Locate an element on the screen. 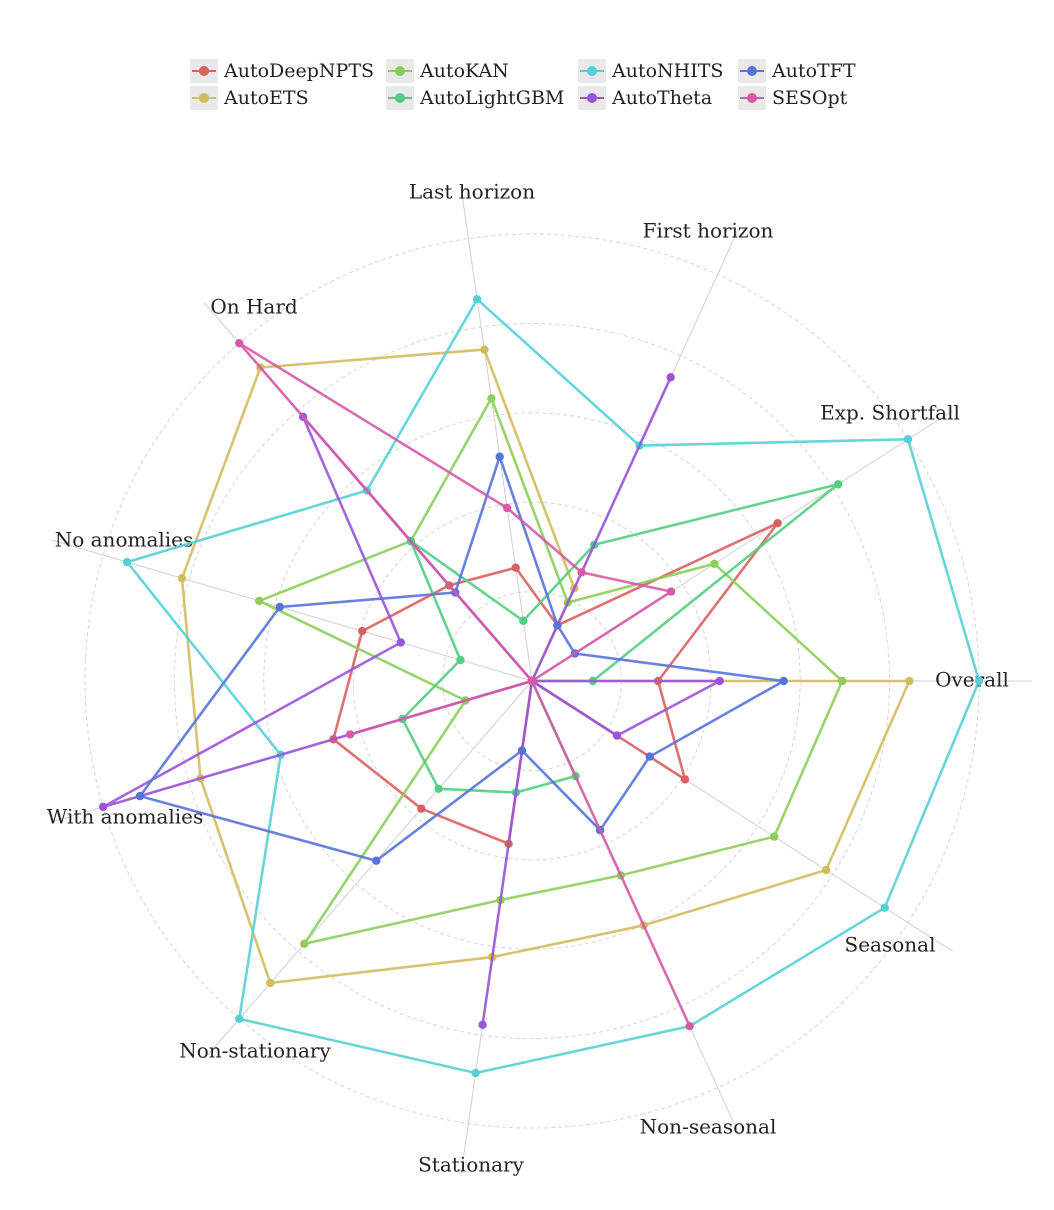 Image resolution: width=1054 pixels, height=1210 pixels. legend-item: AutoDeepNPTS is located at coordinates (282, 71).